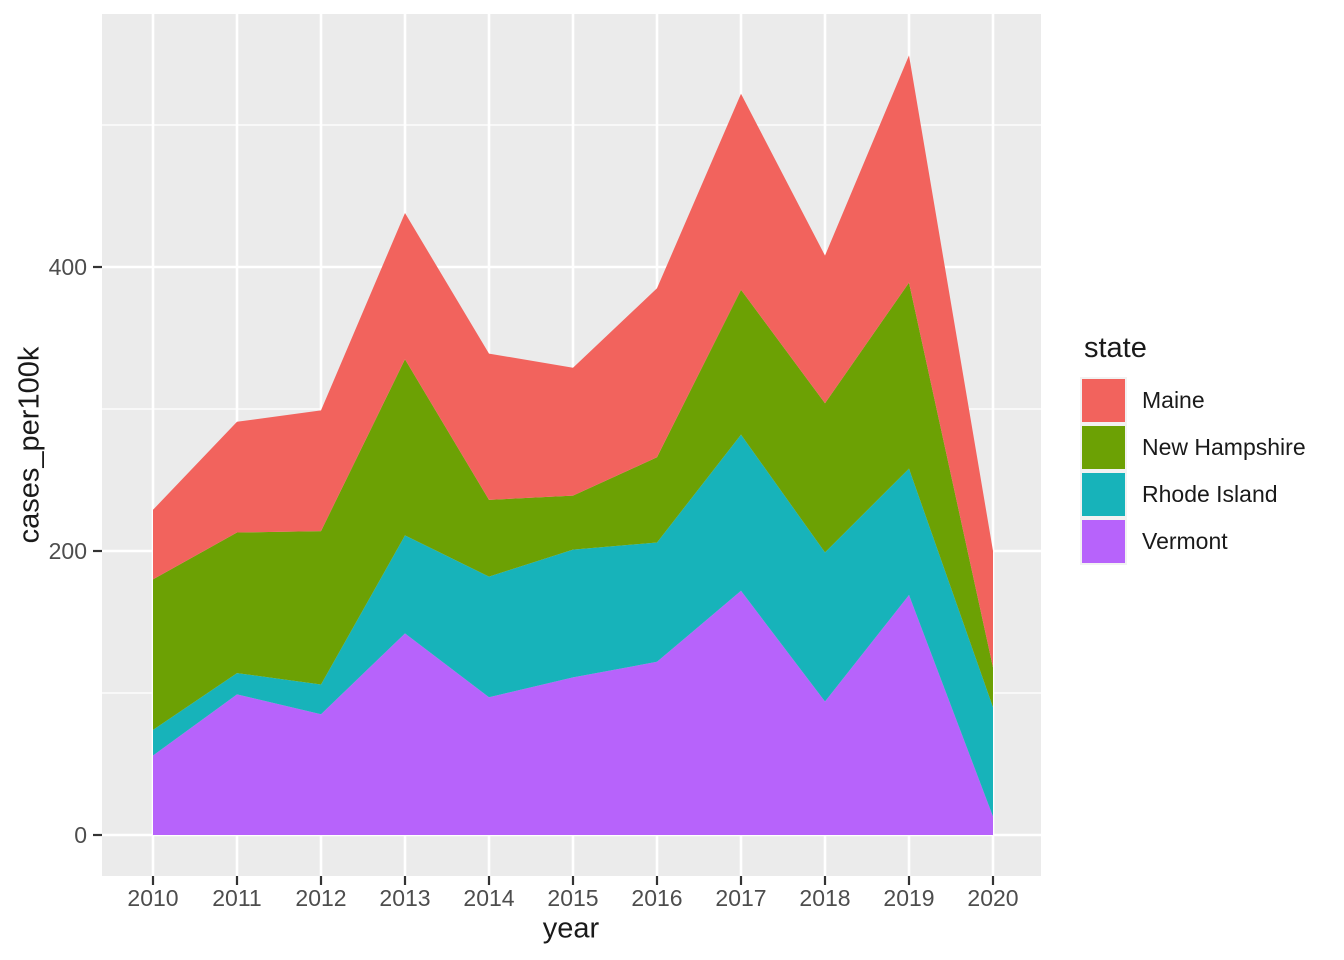 Image resolution: width=1344 pixels, height=960 pixels. What do you see at coordinates (572, 898) in the screenshot?
I see `x-tick-label: 2015` at bounding box center [572, 898].